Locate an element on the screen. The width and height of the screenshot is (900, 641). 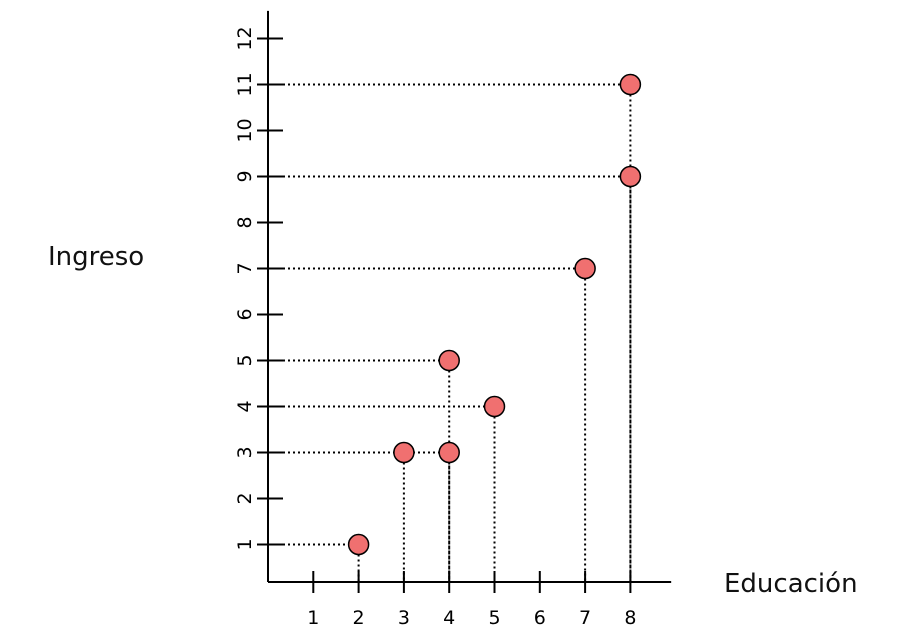
y-tick-label: 9 is located at coordinates (245, 176).